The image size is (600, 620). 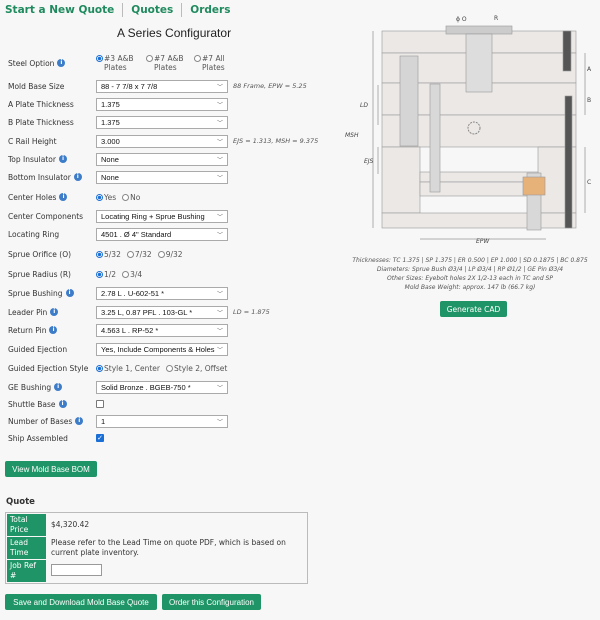 I want to click on radio-style-2: Style 2, Offset, so click(x=196, y=368).